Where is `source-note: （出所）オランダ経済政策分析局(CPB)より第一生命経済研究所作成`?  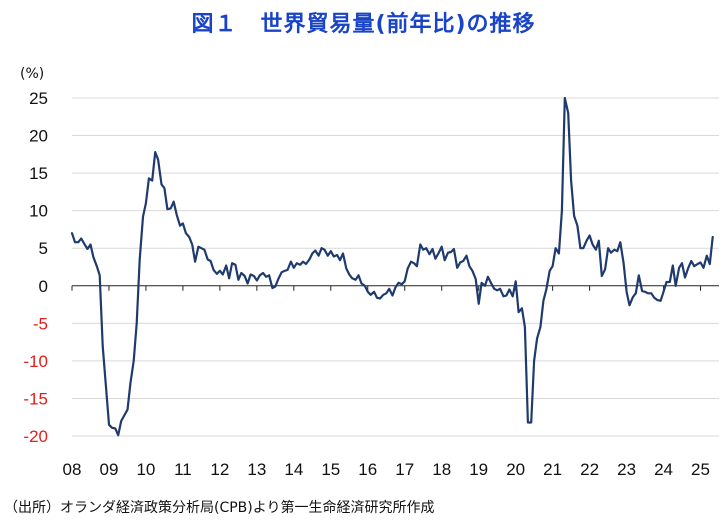 source-note: （出所）オランダ経済政策分析局(CPB)より第一生命経済研究所作成 is located at coordinates (219, 508).